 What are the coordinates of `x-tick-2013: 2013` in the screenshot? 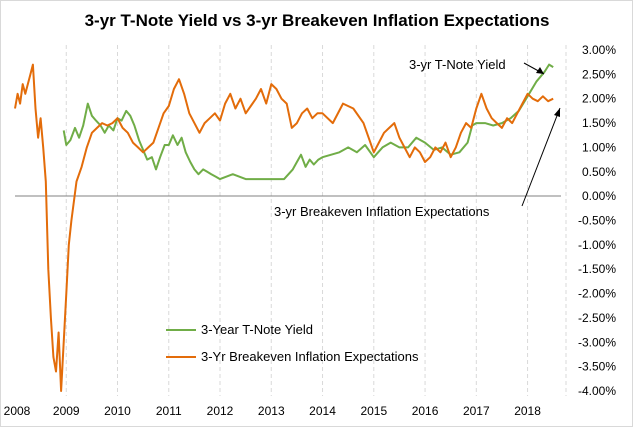 It's located at (271, 411).